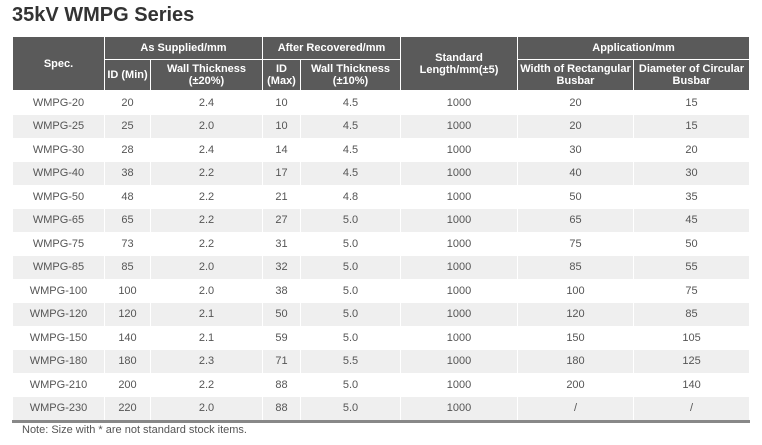  What do you see at coordinates (281, 126) in the screenshot?
I see `table-cell: 10` at bounding box center [281, 126].